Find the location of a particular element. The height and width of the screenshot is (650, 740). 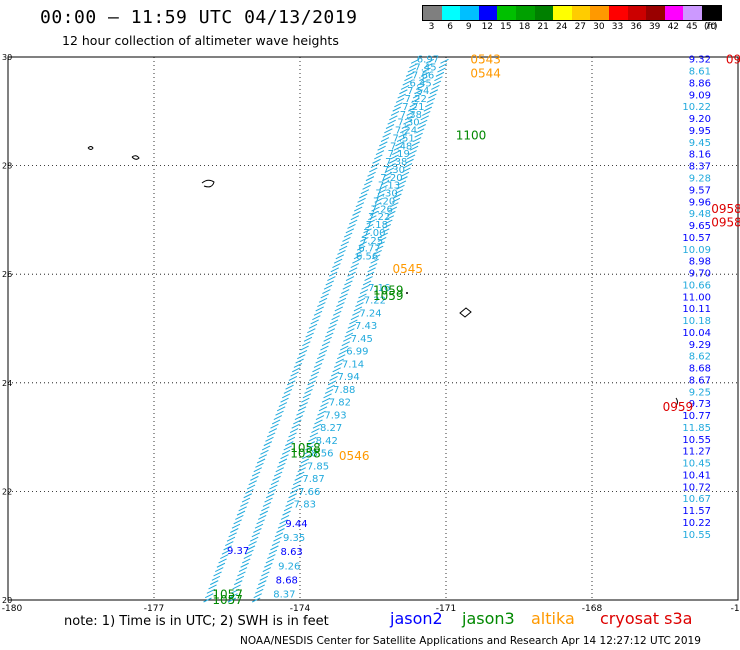

jason2-value: 9.57 is located at coordinates (700, 190).